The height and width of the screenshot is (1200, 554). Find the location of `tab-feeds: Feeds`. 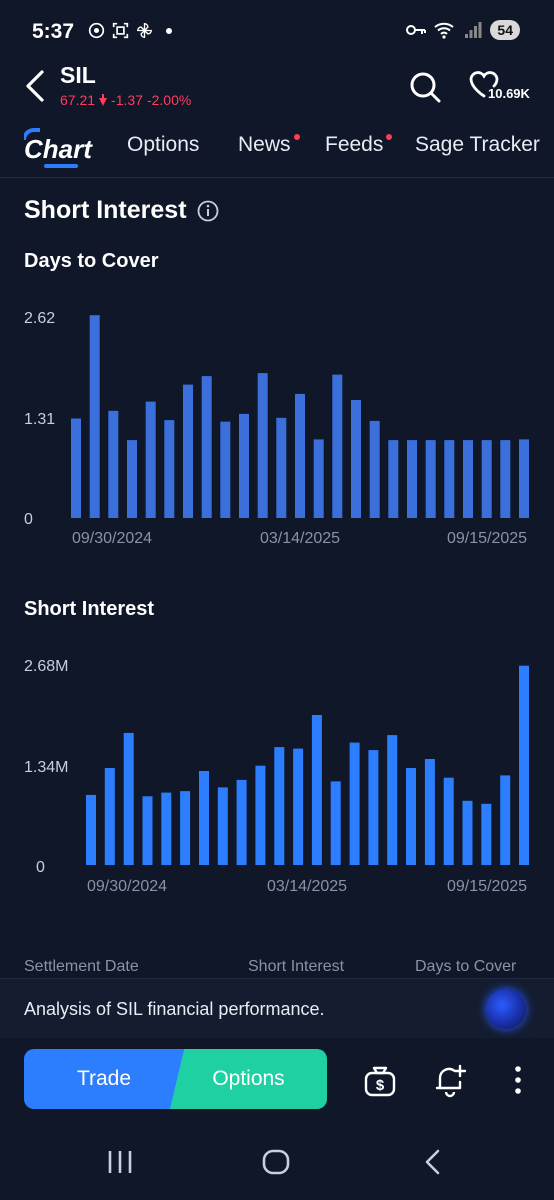

tab-feeds: Feeds is located at coordinates (354, 144).